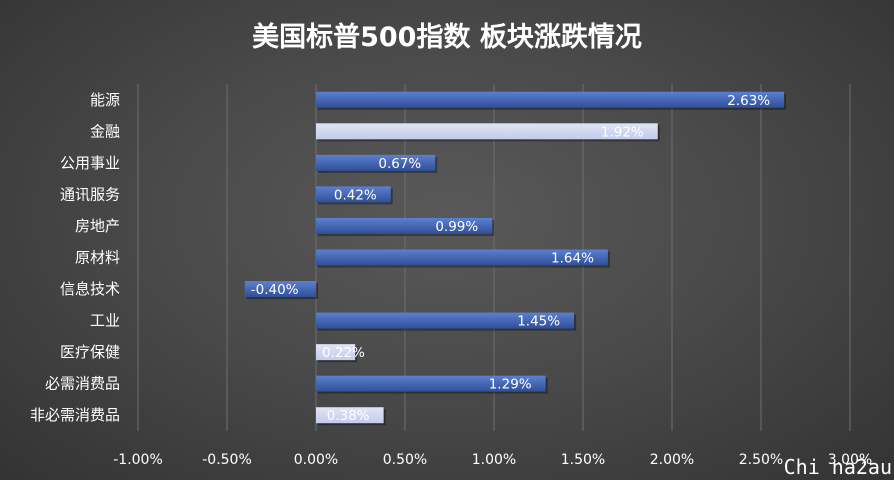 The height and width of the screenshot is (480, 894). What do you see at coordinates (510, 385) in the screenshot?
I see `data-label: 1.29%` at bounding box center [510, 385].